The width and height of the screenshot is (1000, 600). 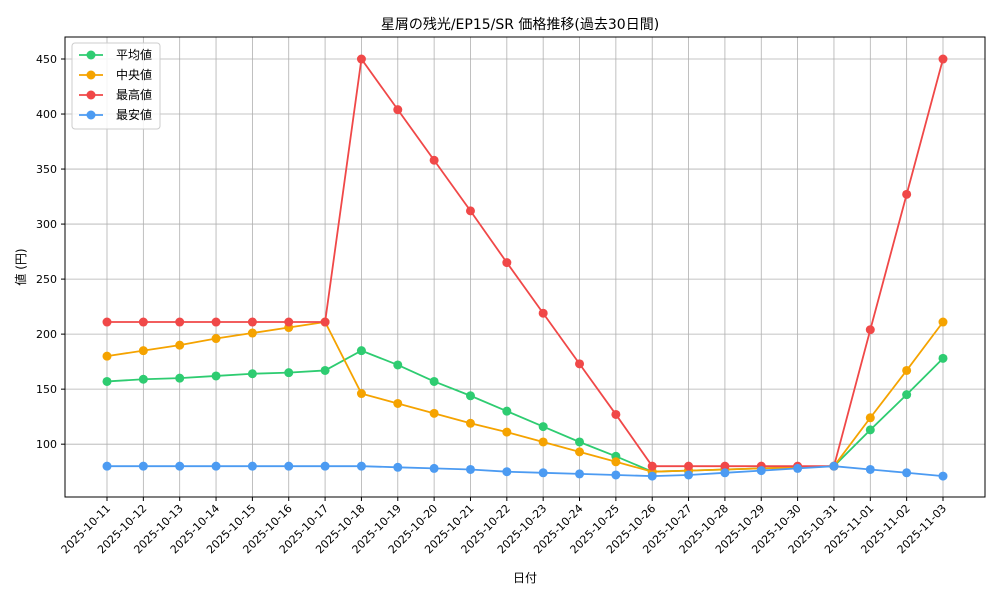 I want to click on legend-label: 中央値, so click(x=134, y=74).